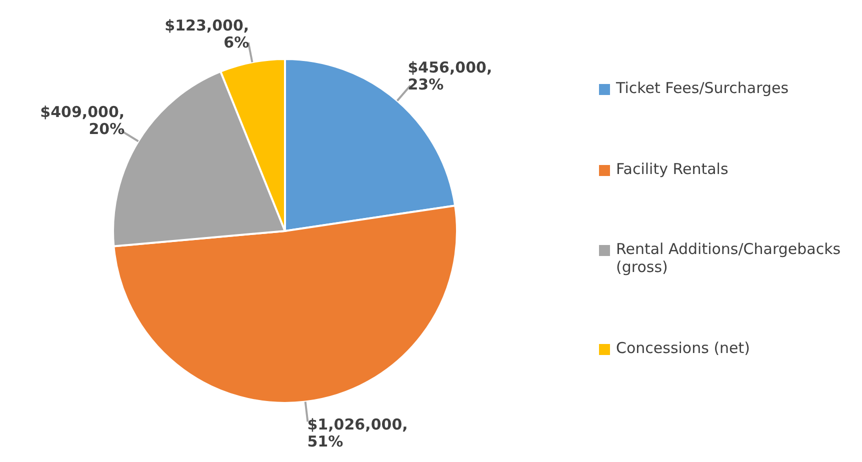  Describe the element at coordinates (82, 120) in the screenshot. I see `data-label: $409,000, 20%` at that location.